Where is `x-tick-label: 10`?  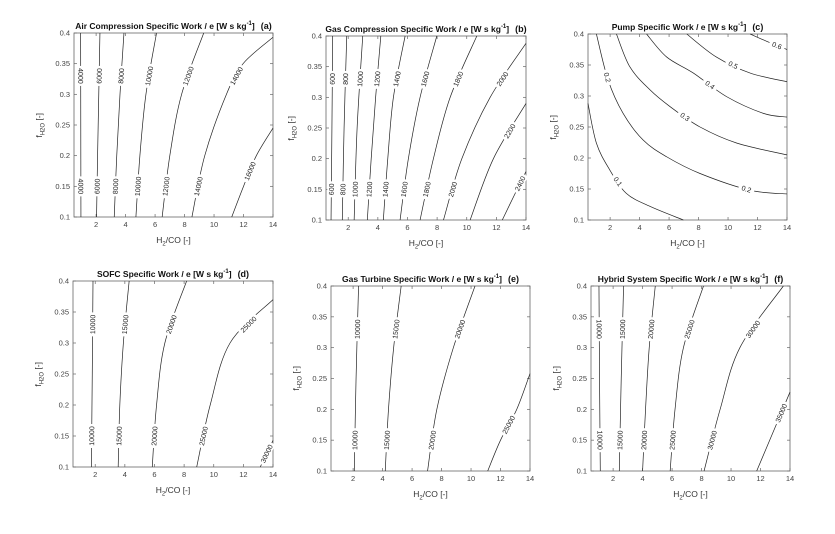 x-tick-label: 10 is located at coordinates (728, 227).